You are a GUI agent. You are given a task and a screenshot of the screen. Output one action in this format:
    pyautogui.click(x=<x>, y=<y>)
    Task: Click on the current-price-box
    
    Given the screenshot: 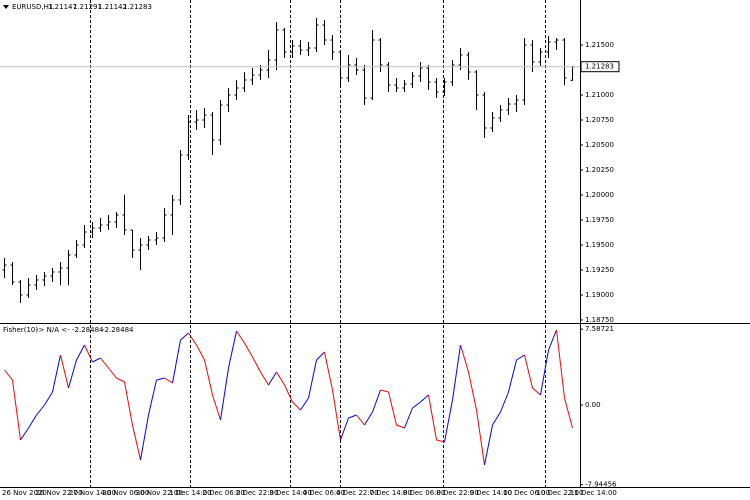 What is the action you would take?
    pyautogui.click(x=600, y=67)
    